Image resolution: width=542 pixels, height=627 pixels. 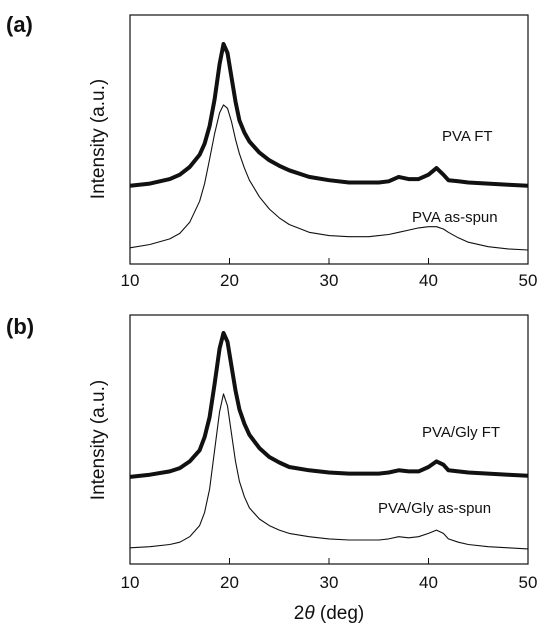 I want to click on panel-b-x-tick-label: 40, so click(x=428, y=582).